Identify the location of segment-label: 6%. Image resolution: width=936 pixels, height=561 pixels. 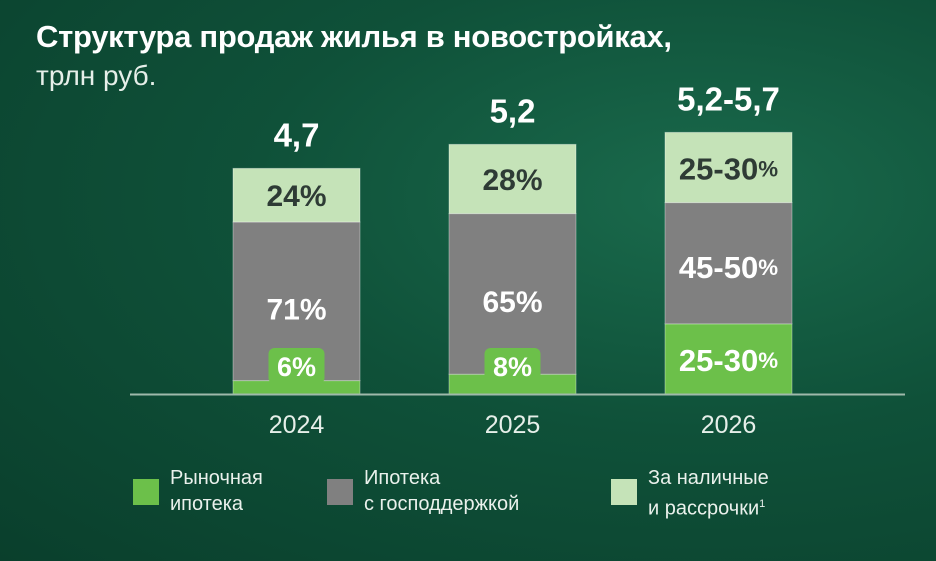
(296, 367).